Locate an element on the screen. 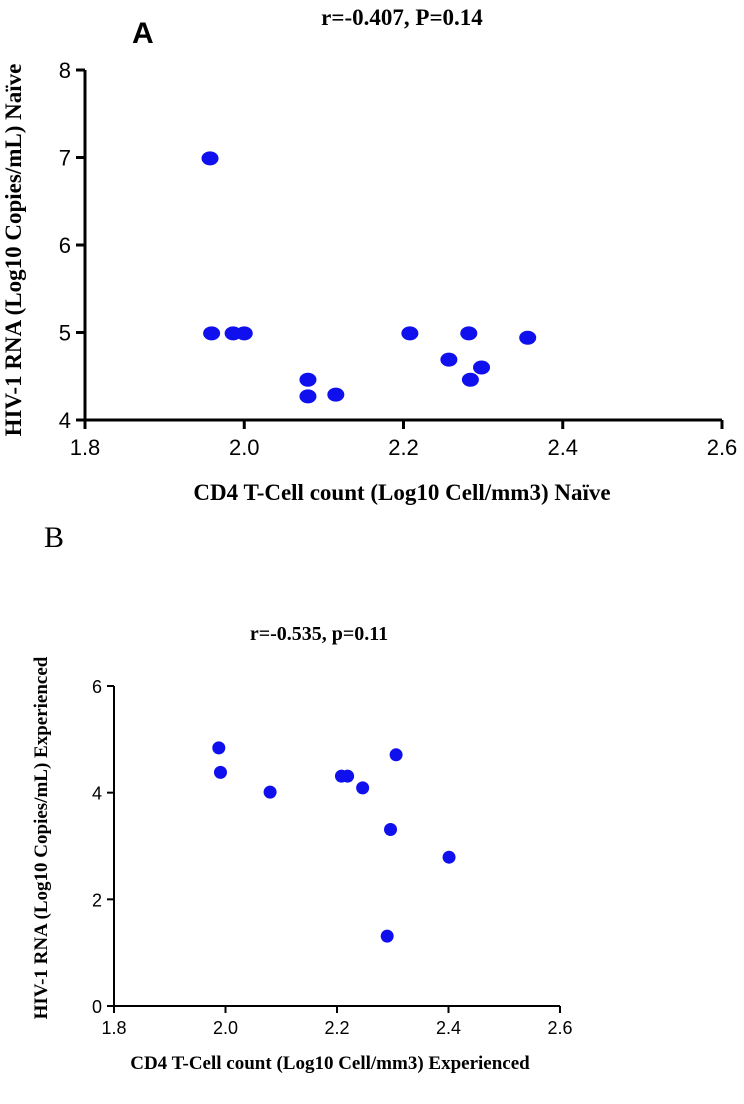 This screenshot has height=1104, width=744. a-y-tick-label: 5 is located at coordinates (65, 333).